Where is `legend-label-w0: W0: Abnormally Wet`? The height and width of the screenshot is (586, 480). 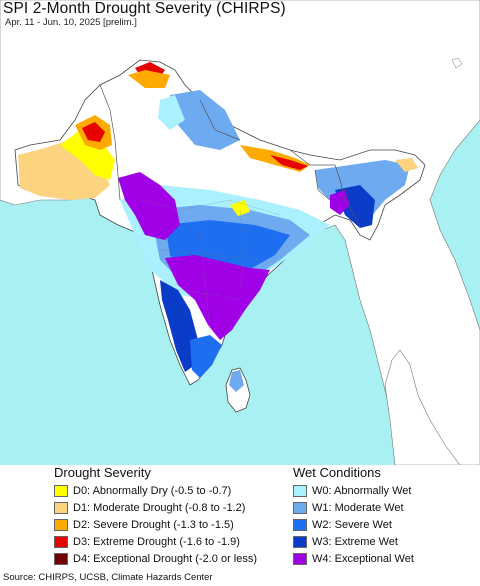
legend-label-w0: W0: Abnormally Wet is located at coordinates (362, 491).